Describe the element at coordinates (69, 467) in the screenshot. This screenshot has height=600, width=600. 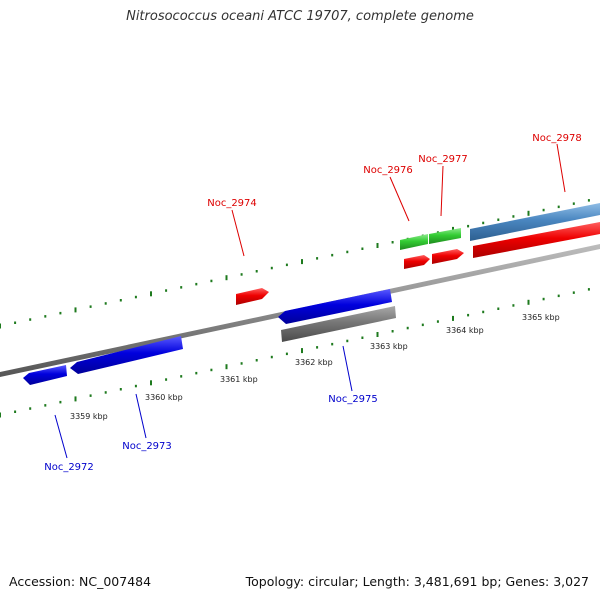
I see `label-noc-2972: Noc_2972` at that location.